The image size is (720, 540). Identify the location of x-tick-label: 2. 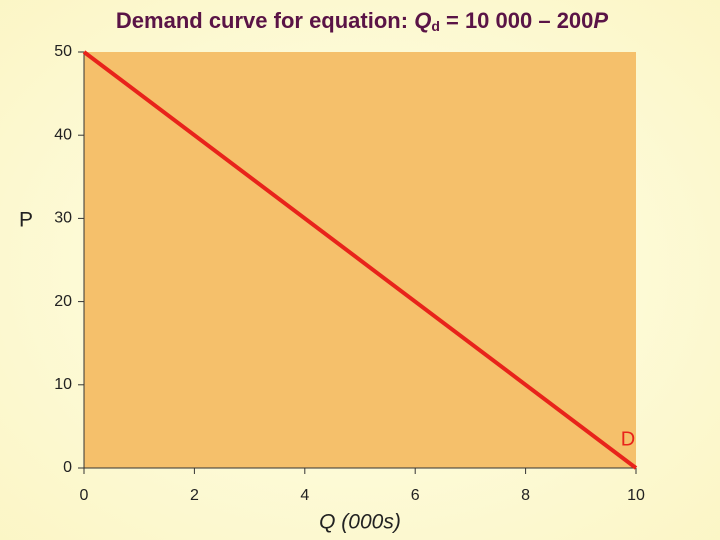
(194, 495).